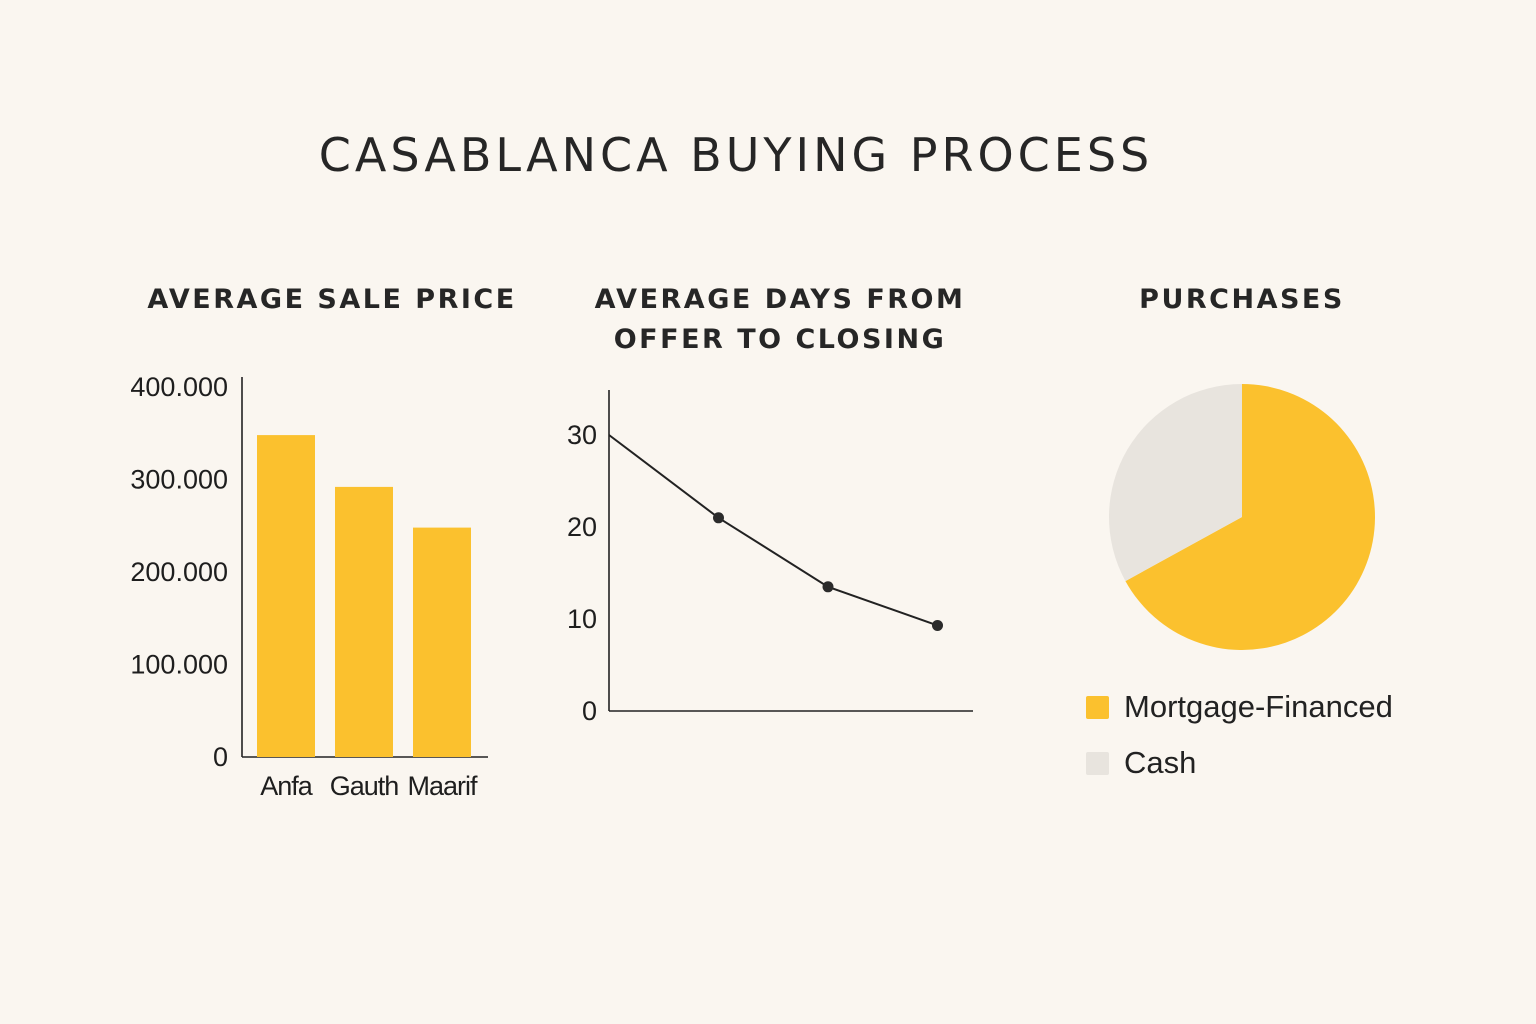 This screenshot has height=1024, width=1536. I want to click on bar-anfa, so click(286, 596).